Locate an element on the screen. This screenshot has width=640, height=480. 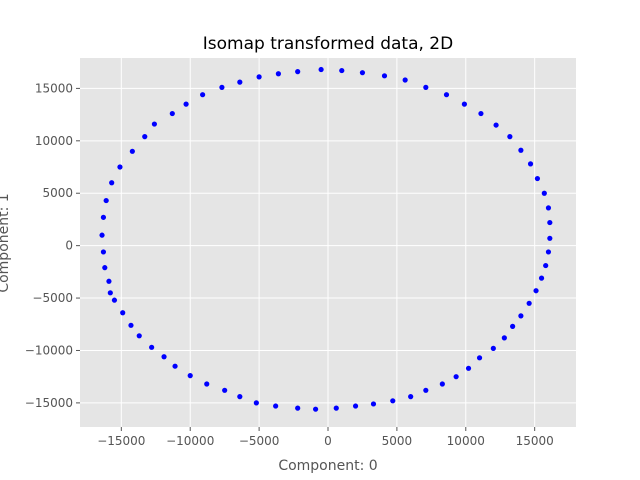
x-axis-label: Component: 0 is located at coordinates (327, 466).